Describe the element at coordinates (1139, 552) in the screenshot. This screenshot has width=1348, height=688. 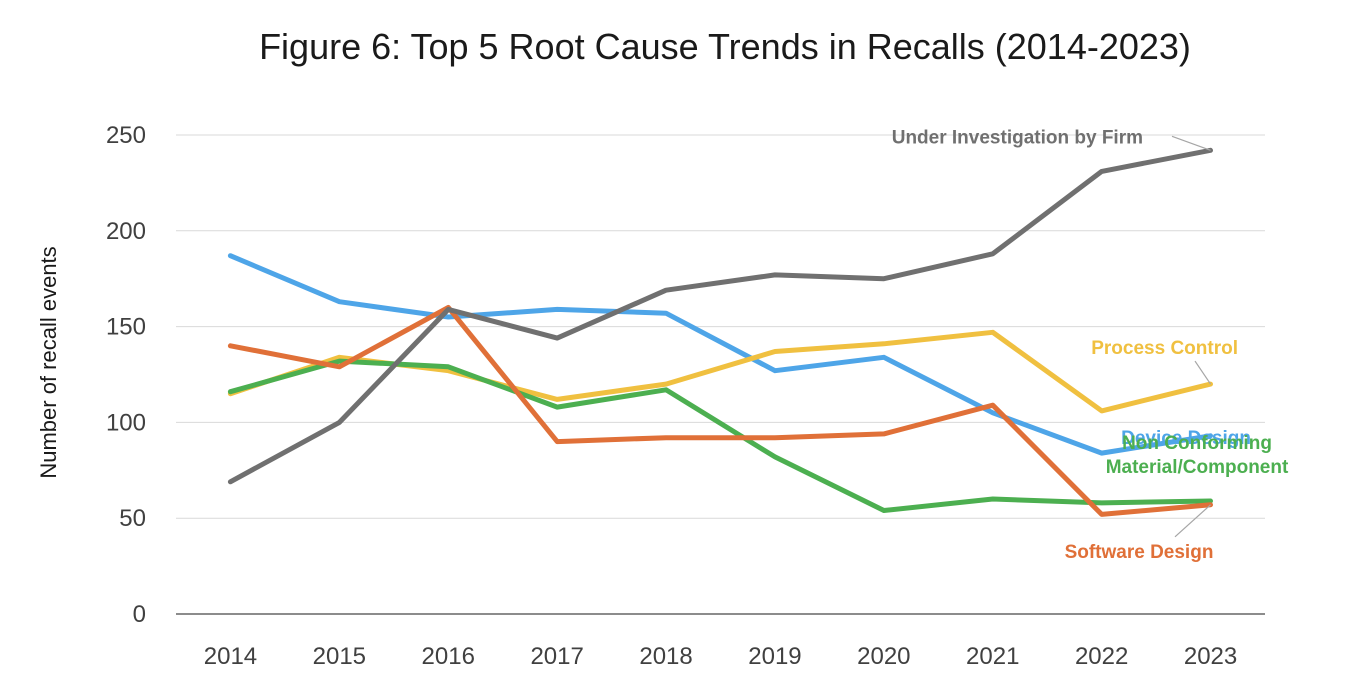
I see `series-label-software-design: Software Design` at that location.